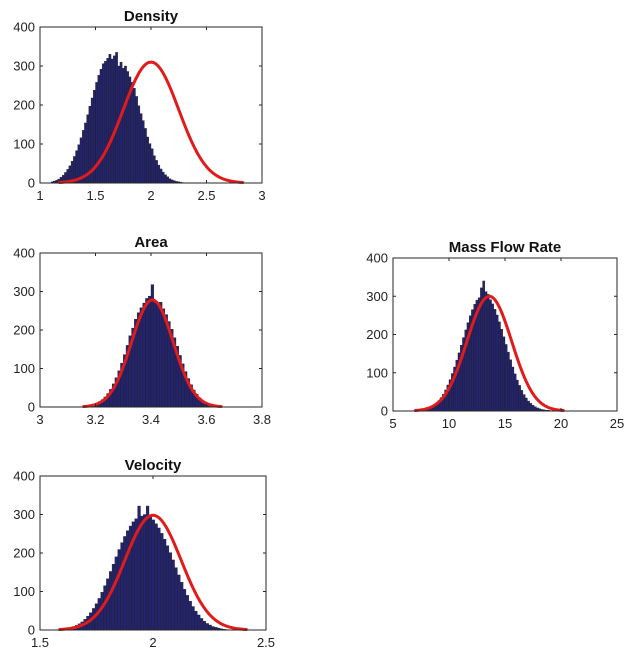  I want to click on x-tick-label: 3.2, so click(95, 419).